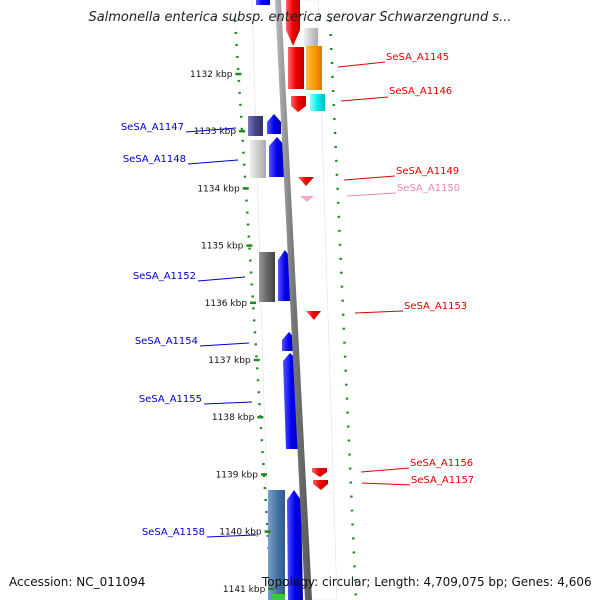 This screenshot has width=600, height=600. I want to click on gene-label: SeSA_A1158, so click(173, 532).